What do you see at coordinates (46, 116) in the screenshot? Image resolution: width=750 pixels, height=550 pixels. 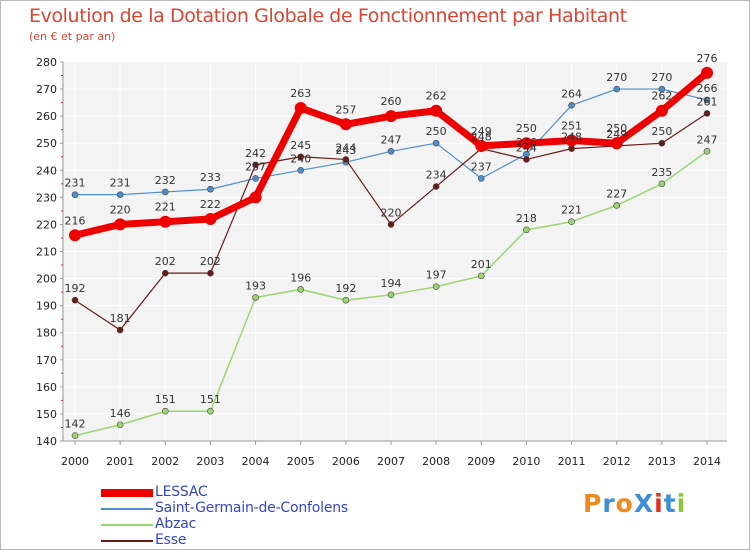 I see `y-tick-label: 260` at bounding box center [46, 116].